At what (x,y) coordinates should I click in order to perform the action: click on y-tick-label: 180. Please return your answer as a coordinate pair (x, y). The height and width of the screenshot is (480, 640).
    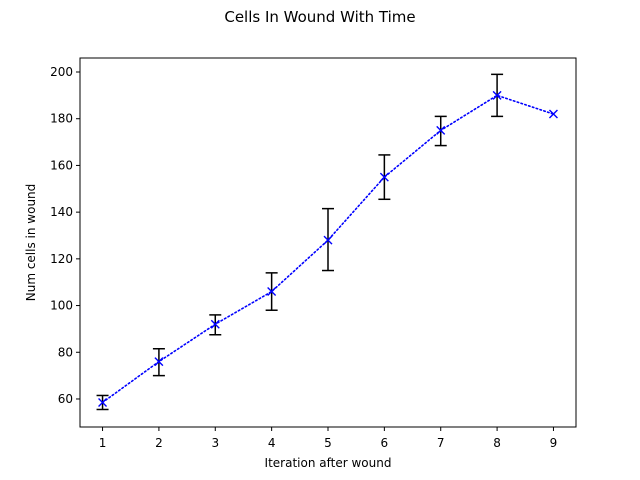
    Looking at the image, I should click on (61, 119).